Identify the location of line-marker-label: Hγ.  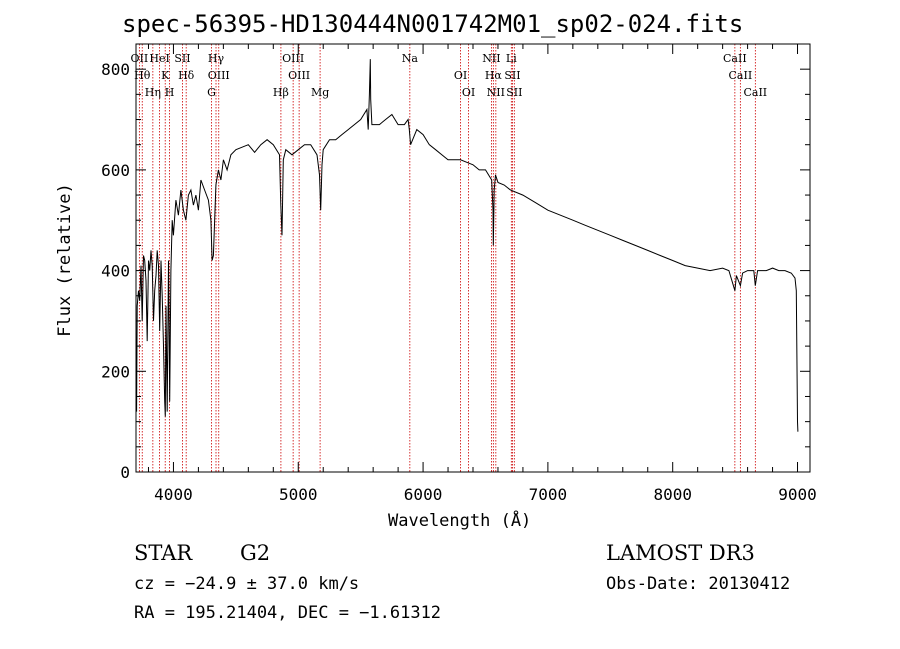
(216, 58).